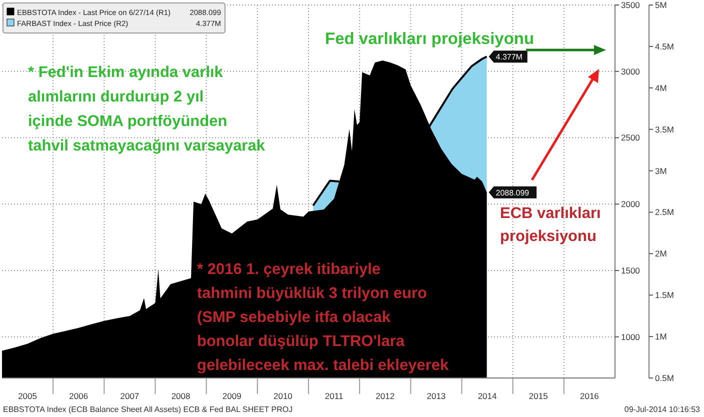 The height and width of the screenshot is (417, 704). I want to click on x-tick-label: 2007, so click(130, 396).